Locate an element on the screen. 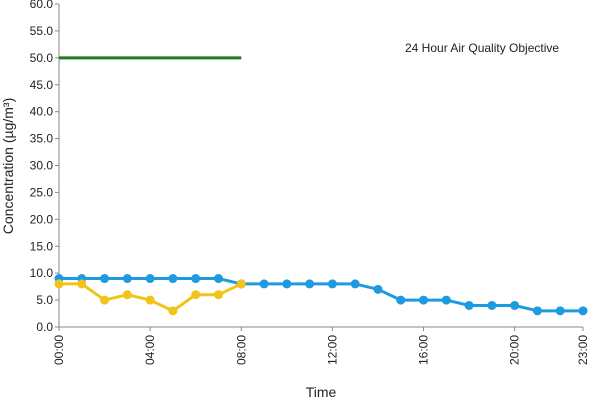  y-tick-label: 25.0 is located at coordinates (42, 192).